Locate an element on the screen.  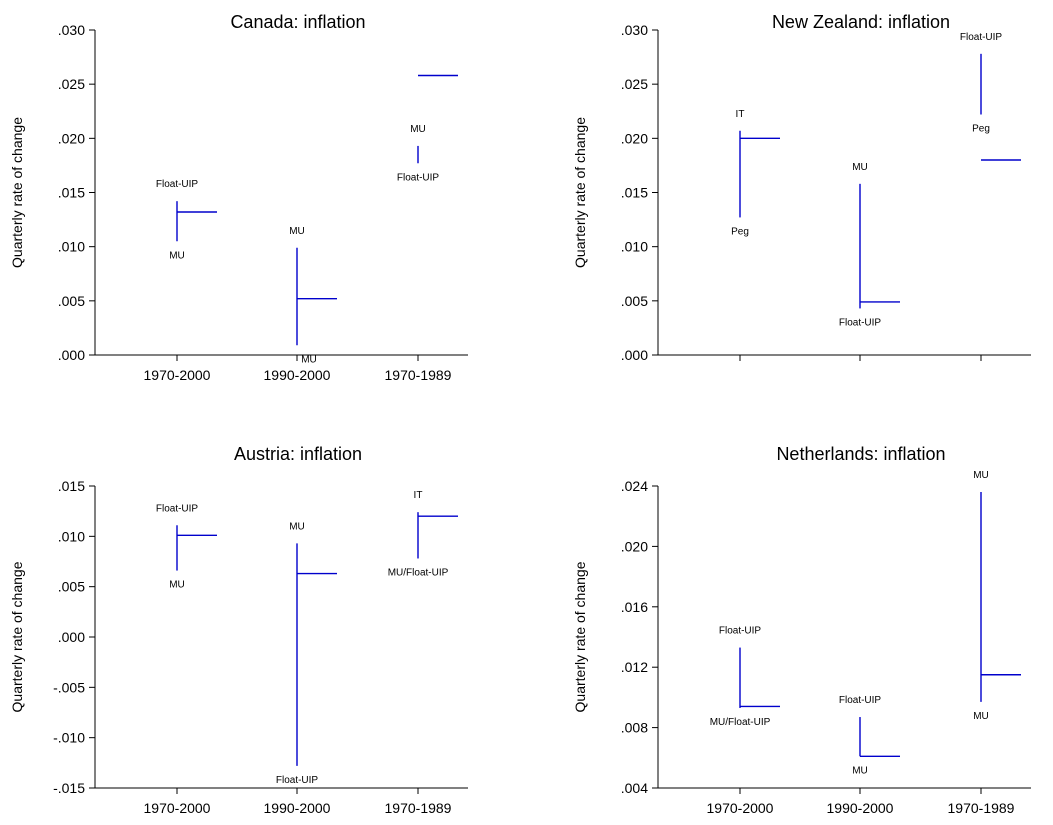
austria-ytick-label: .005 is located at coordinates (71, 587).